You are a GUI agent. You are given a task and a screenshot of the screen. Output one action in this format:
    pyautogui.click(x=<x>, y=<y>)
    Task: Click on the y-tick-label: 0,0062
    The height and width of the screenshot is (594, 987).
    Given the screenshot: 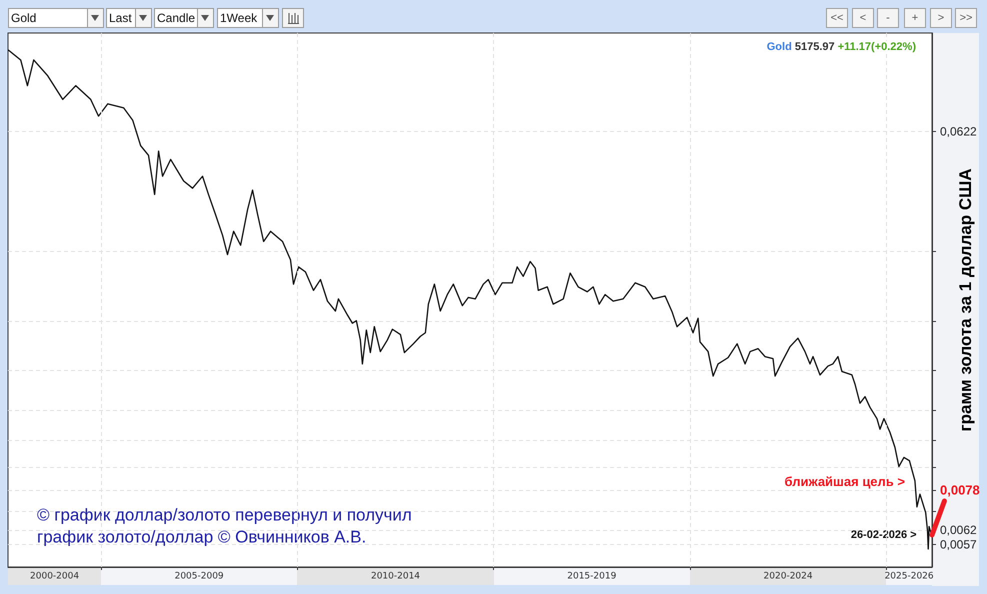 What is the action you would take?
    pyautogui.click(x=959, y=529)
    